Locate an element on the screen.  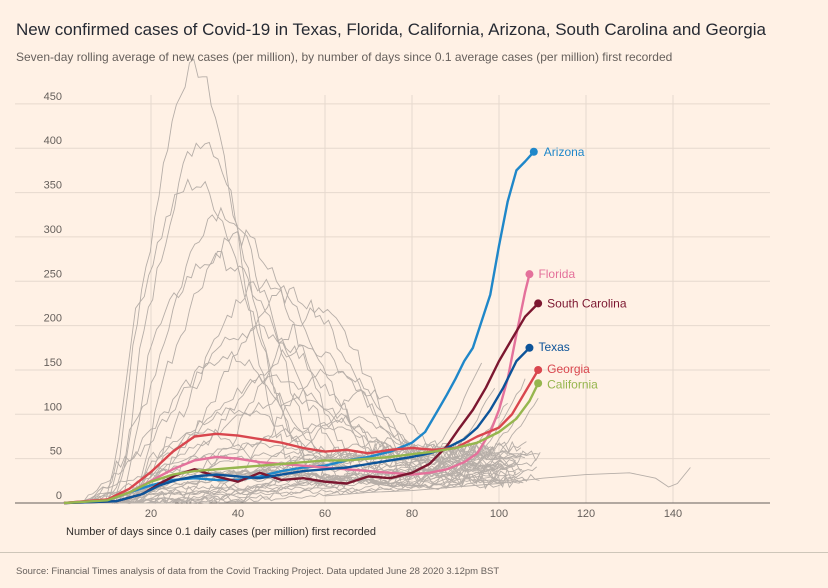
y-tick-label: 0 is located at coordinates (59, 496).